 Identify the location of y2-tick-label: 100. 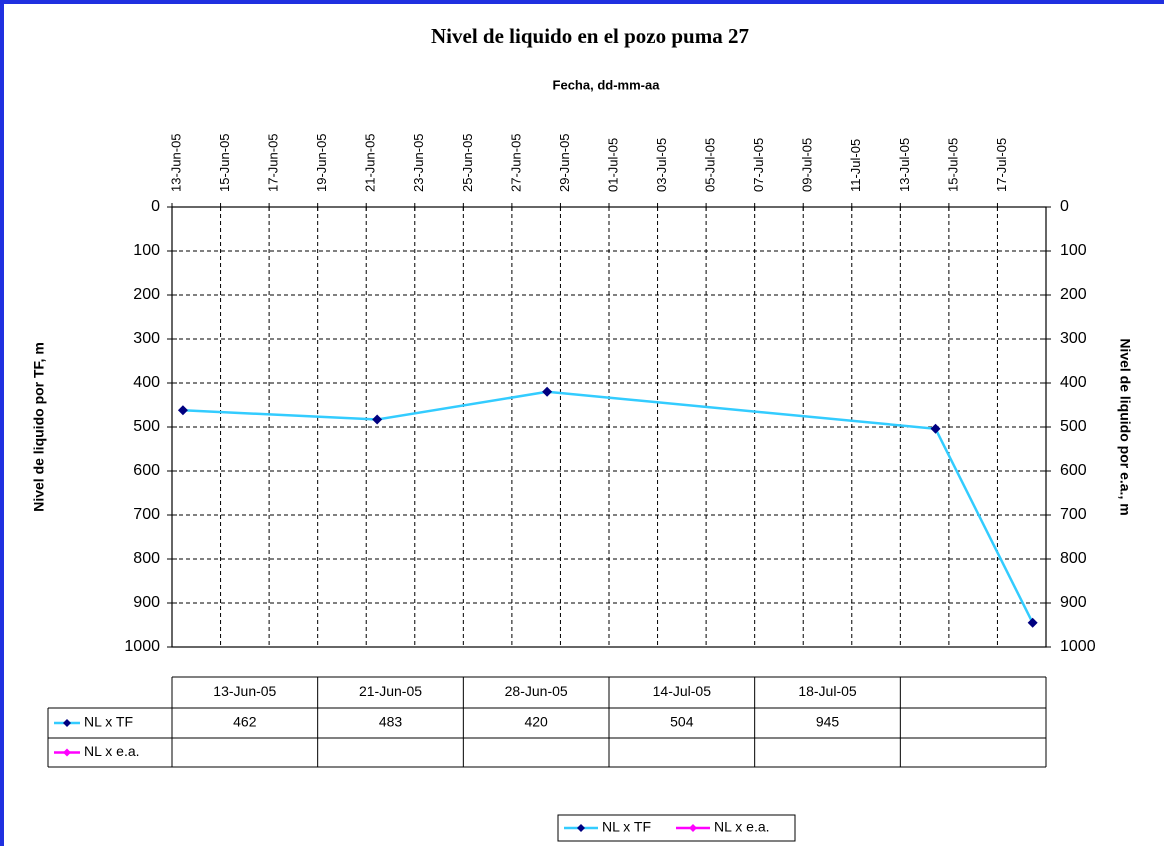
(1073, 250).